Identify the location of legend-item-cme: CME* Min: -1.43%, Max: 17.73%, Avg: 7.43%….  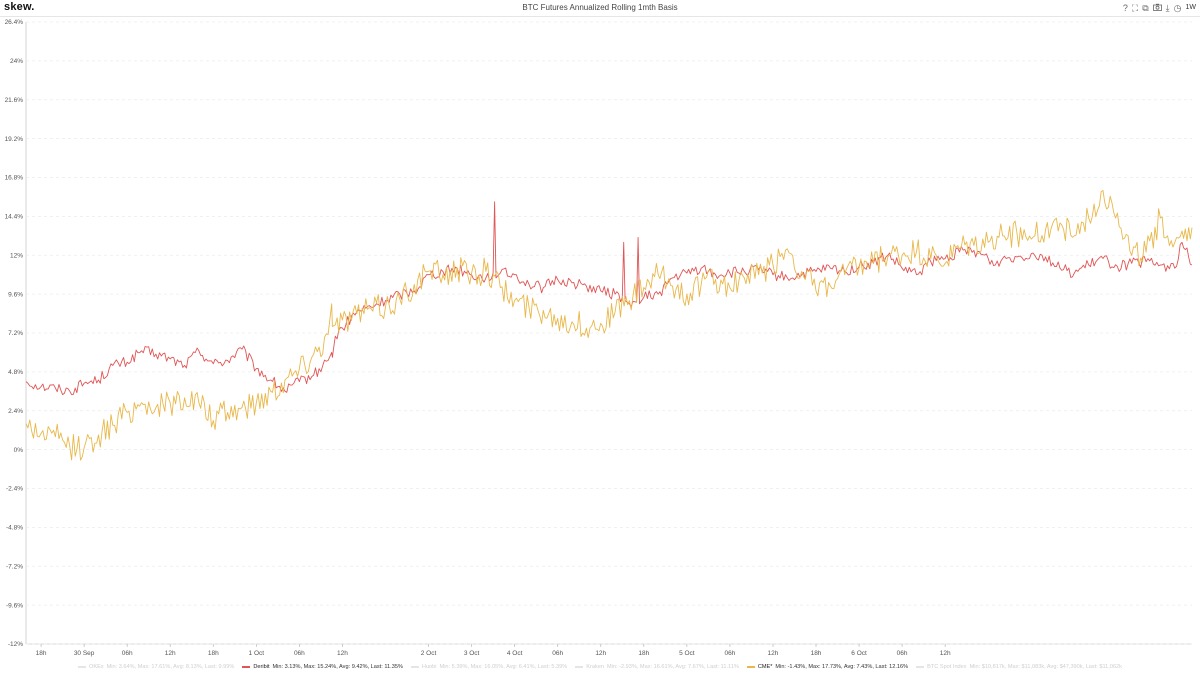
(827, 667).